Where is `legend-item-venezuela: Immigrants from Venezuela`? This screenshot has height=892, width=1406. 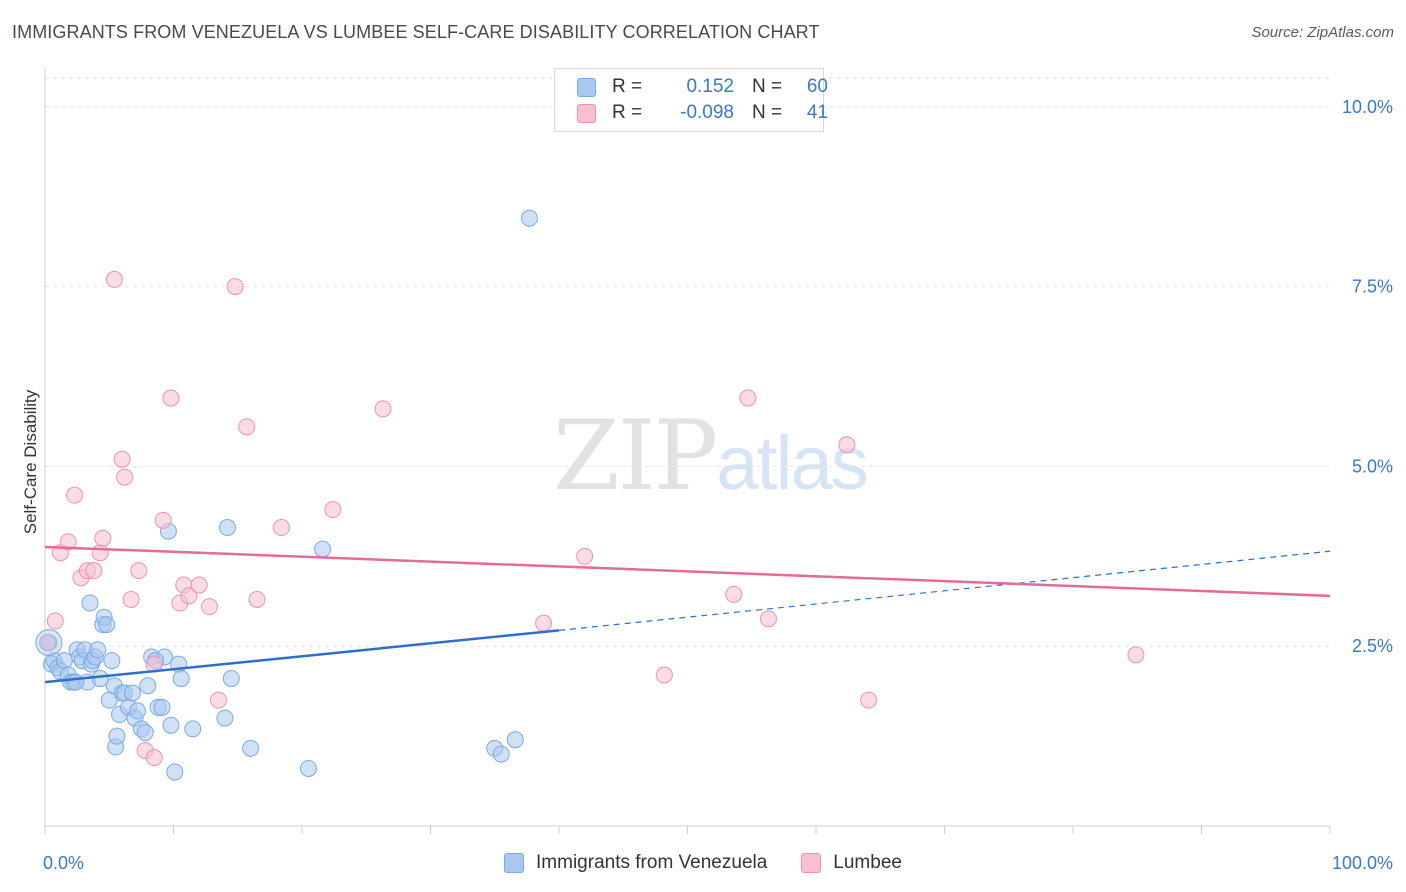
legend-item-venezuela: Immigrants from Venezuela is located at coordinates (635, 863).